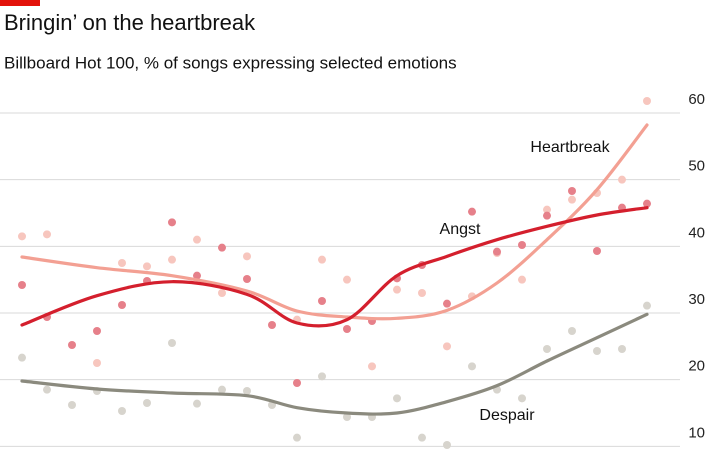 This screenshot has height=472, width=708. Describe the element at coordinates (460, 229) in the screenshot. I see `series-label: Angst` at that location.